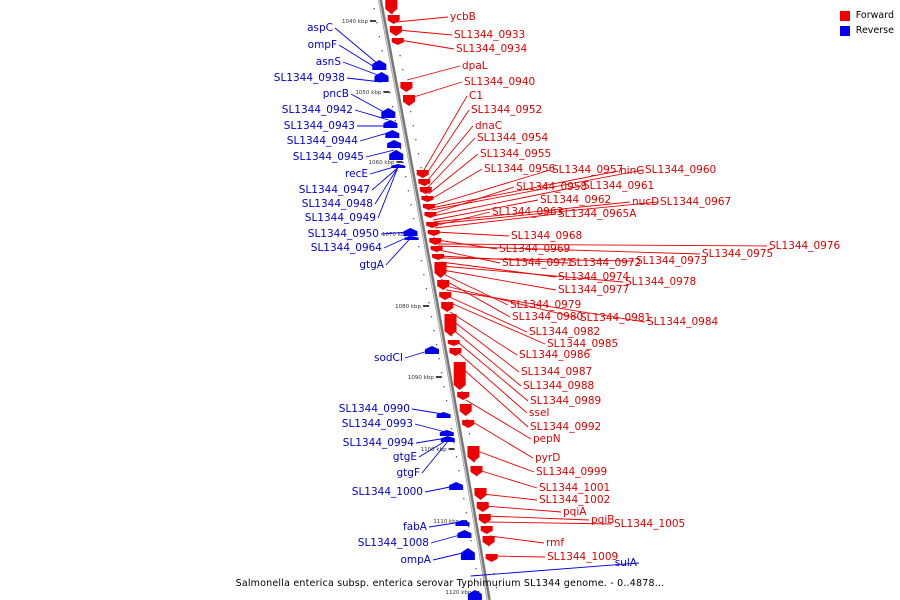 The height and width of the screenshot is (600, 900). Describe the element at coordinates (488, 126) in the screenshot. I see `gene-label: dnaC` at that location.